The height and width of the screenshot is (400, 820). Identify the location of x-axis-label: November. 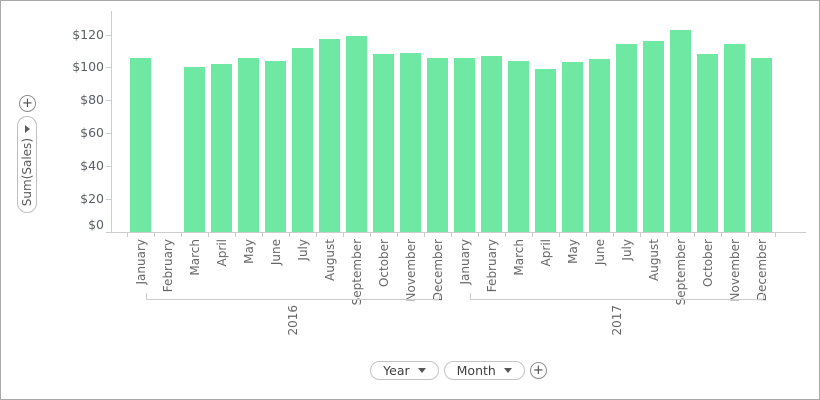
(734, 285).